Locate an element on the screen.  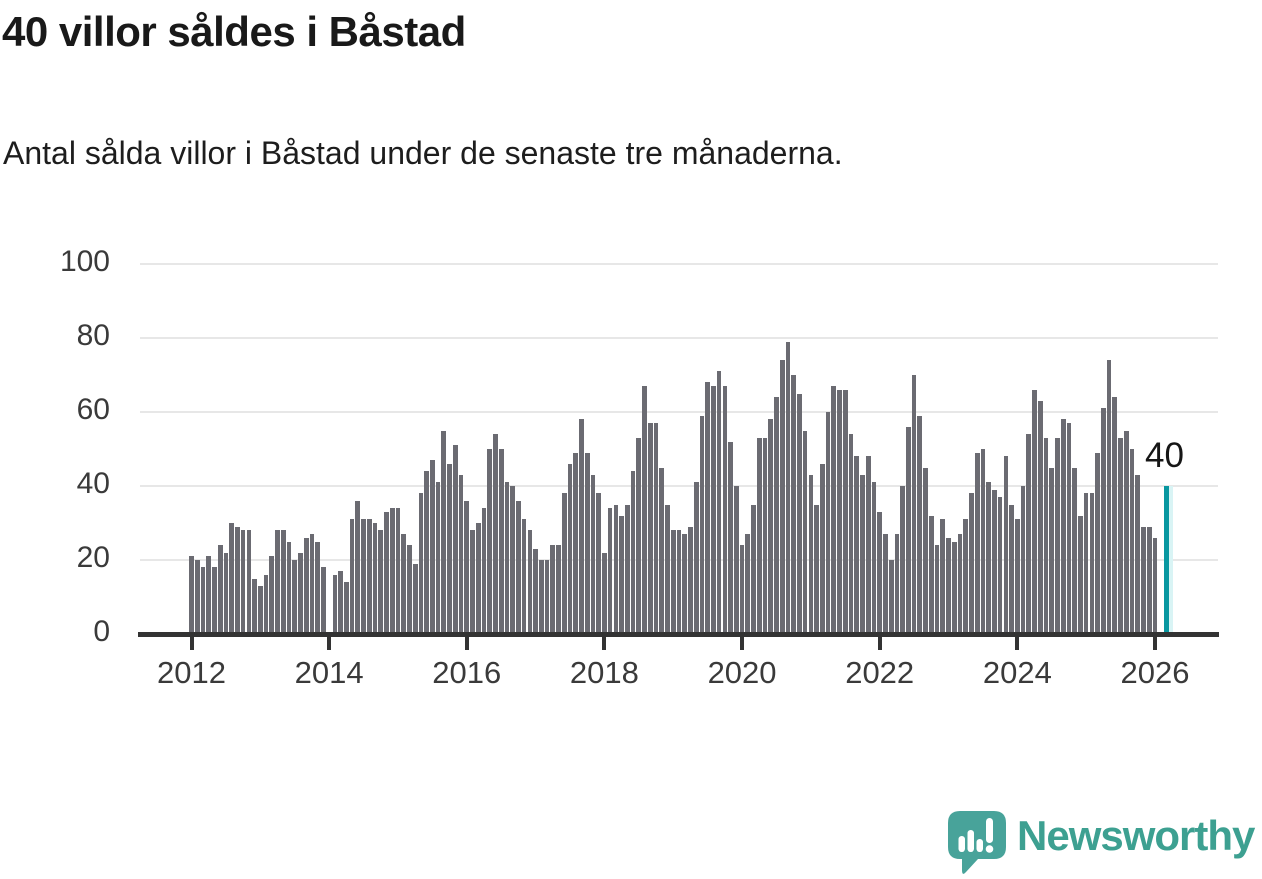
x-axis-line is located at coordinates (678, 634).